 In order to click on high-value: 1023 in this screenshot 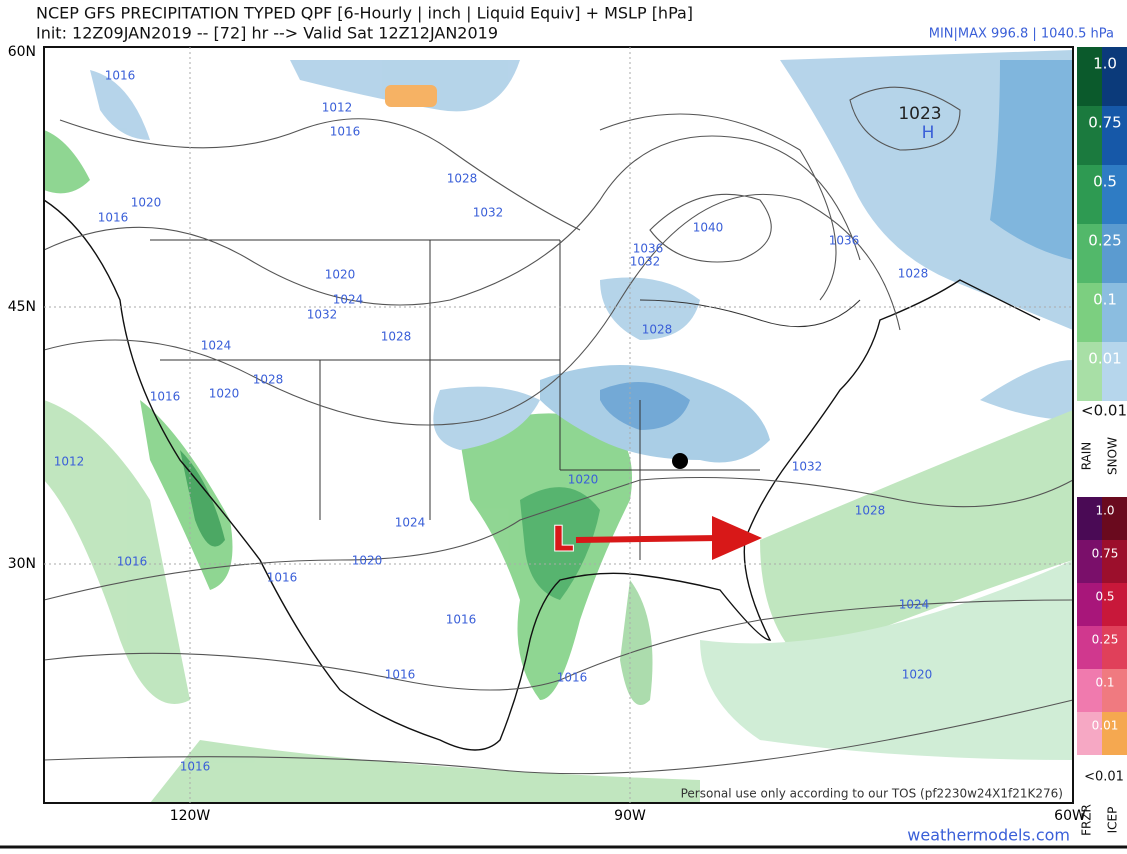, I will do `click(919, 114)`.